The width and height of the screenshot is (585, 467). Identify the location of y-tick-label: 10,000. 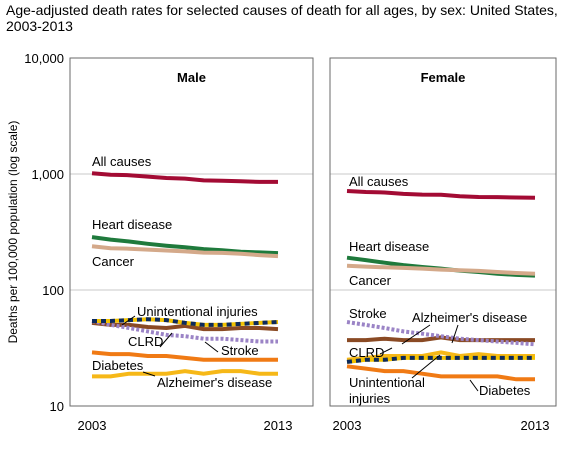
(44, 58).